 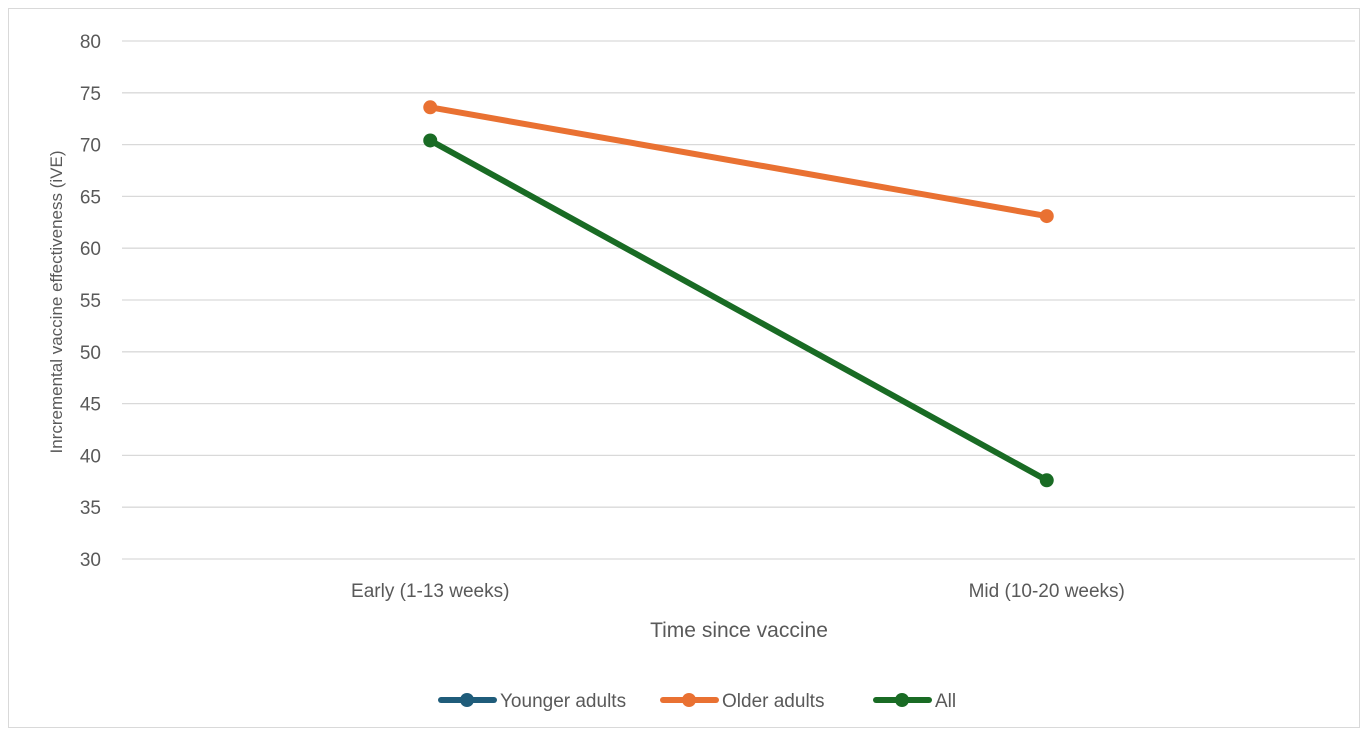 What do you see at coordinates (90, 353) in the screenshot?
I see `y-tick-label: 50` at bounding box center [90, 353].